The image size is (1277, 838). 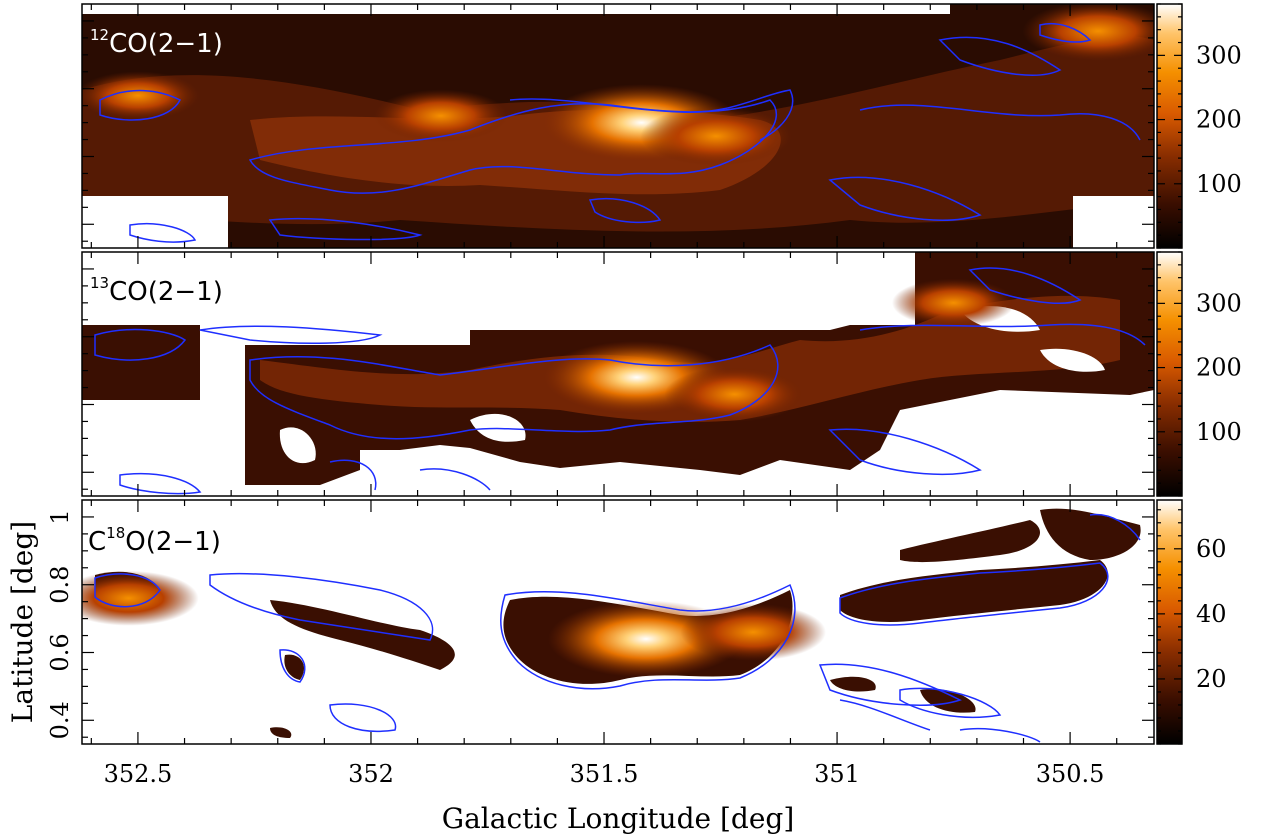 I want to click on y-tick-label: 0.8, so click(x=60, y=585).